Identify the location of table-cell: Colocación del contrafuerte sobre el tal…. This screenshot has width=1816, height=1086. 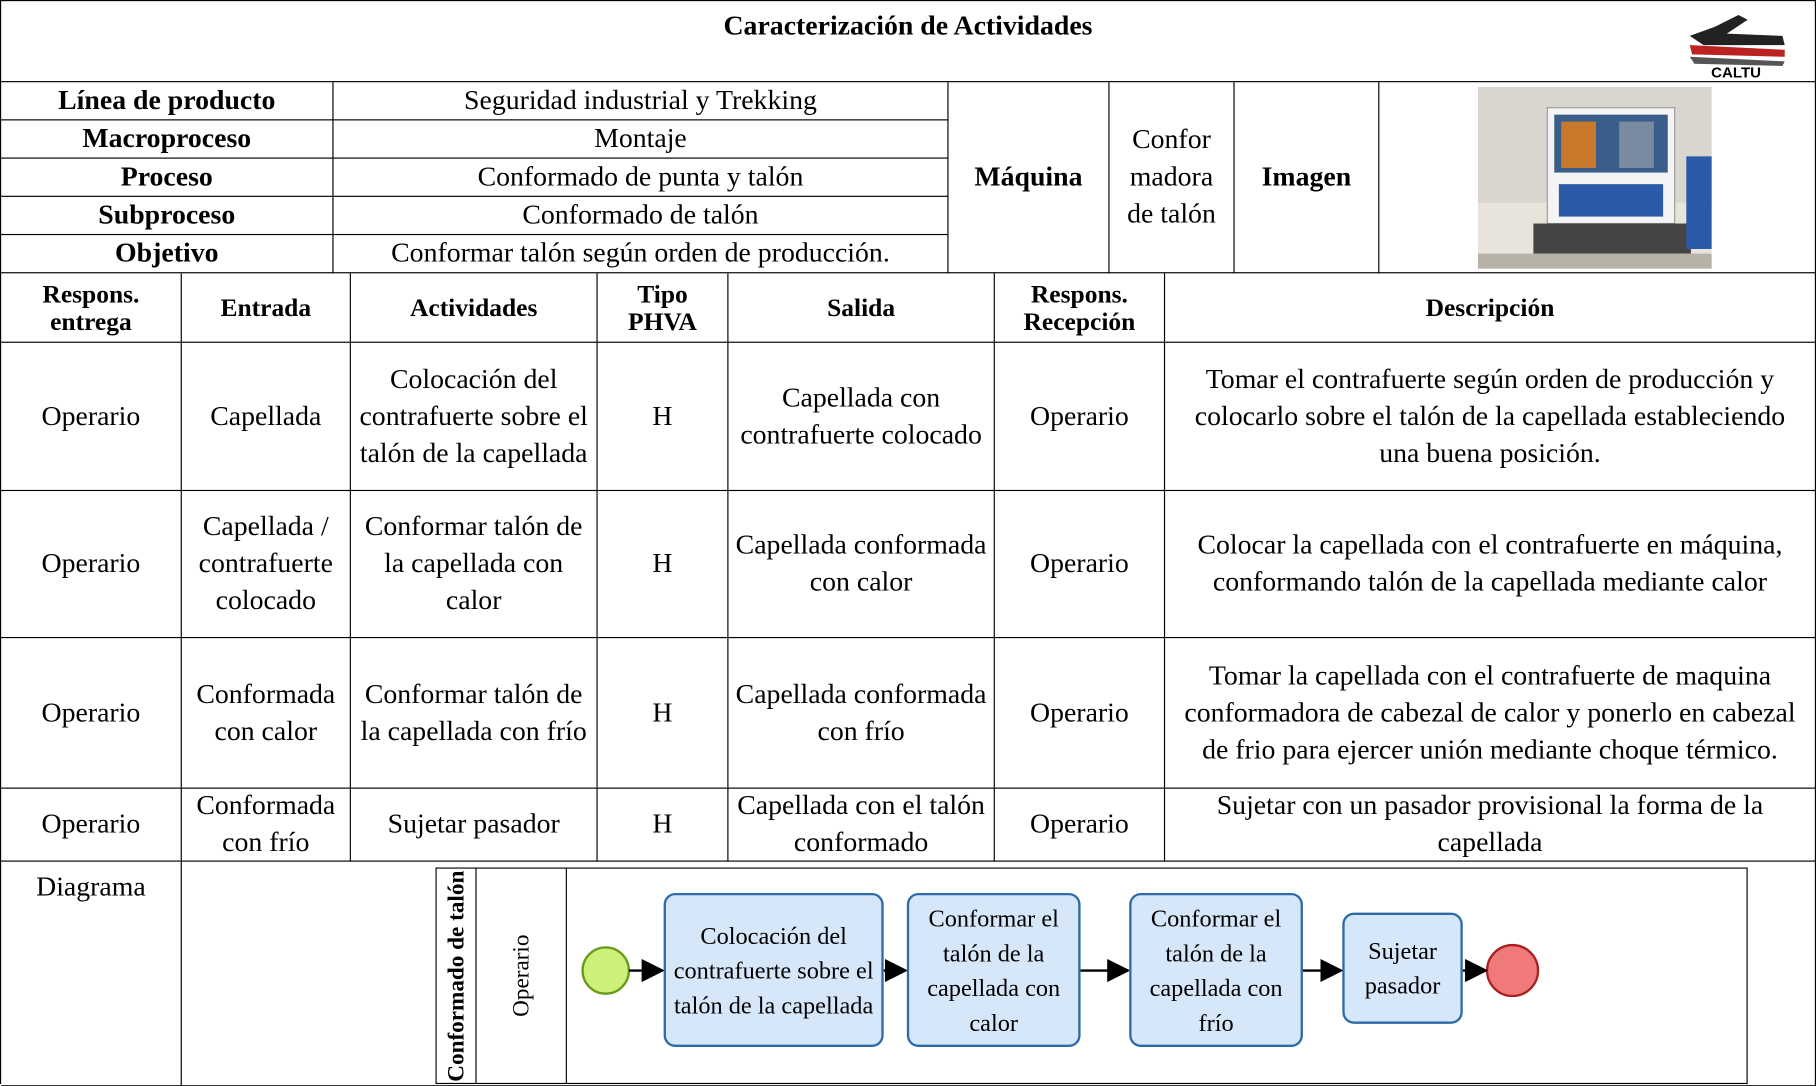
(474, 417).